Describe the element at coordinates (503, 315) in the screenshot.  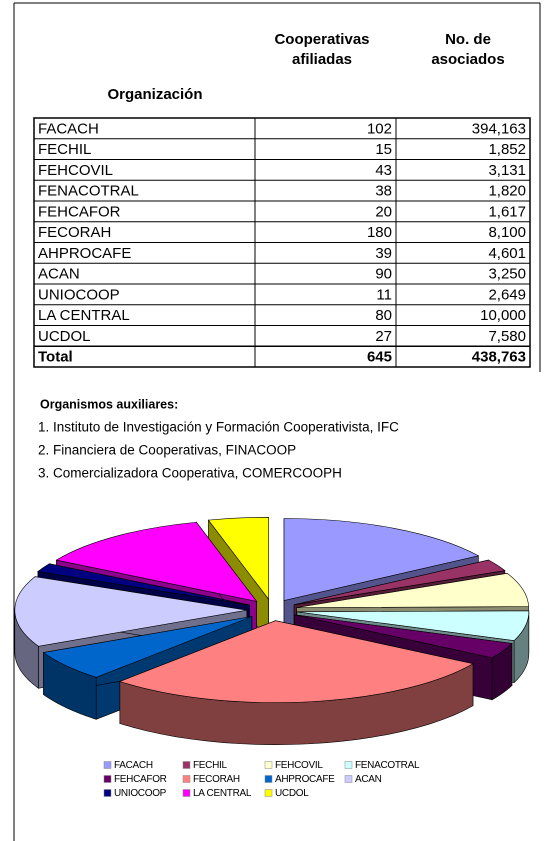
I see `cell: 10,000` at that location.